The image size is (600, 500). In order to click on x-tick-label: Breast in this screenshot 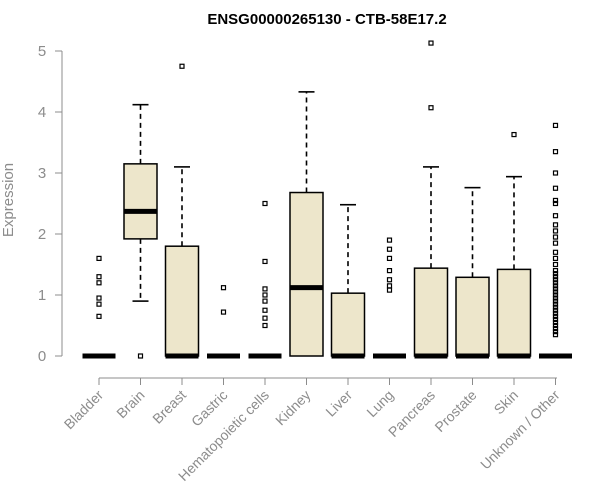, I will do `click(169, 407)`.